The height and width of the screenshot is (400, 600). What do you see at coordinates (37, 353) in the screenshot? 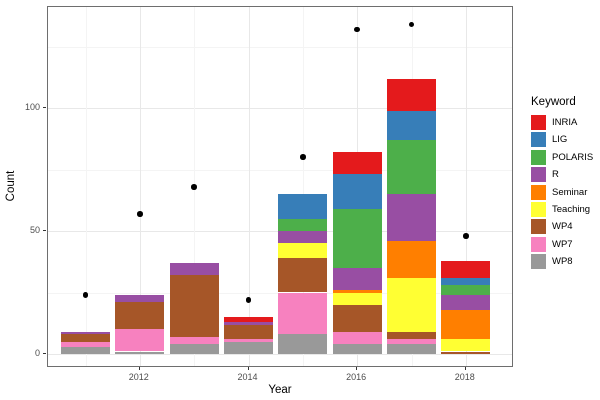
I see `y-tick-label: 0` at bounding box center [37, 353].